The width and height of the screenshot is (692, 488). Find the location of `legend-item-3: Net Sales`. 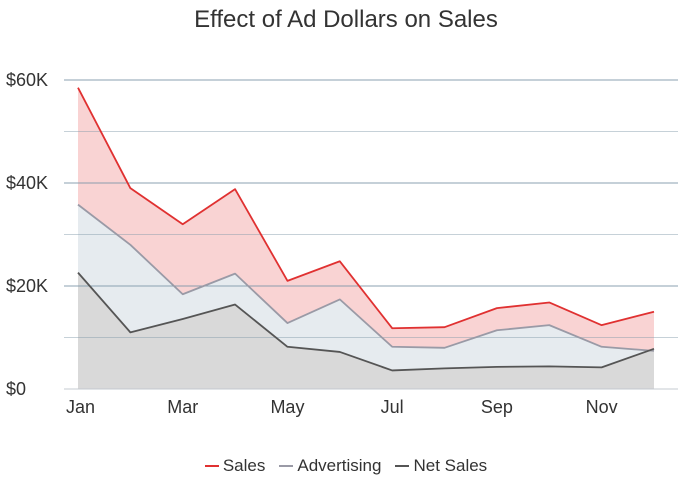

legend-item-3: Net Sales is located at coordinates (441, 466).